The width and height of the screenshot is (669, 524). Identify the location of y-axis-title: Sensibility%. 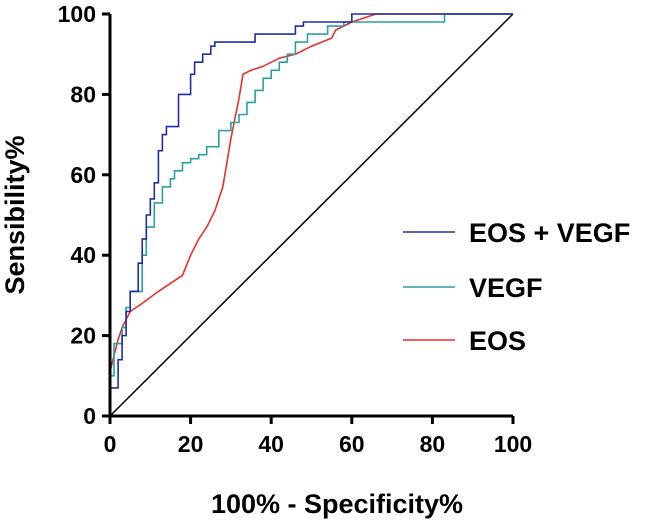
(15, 214).